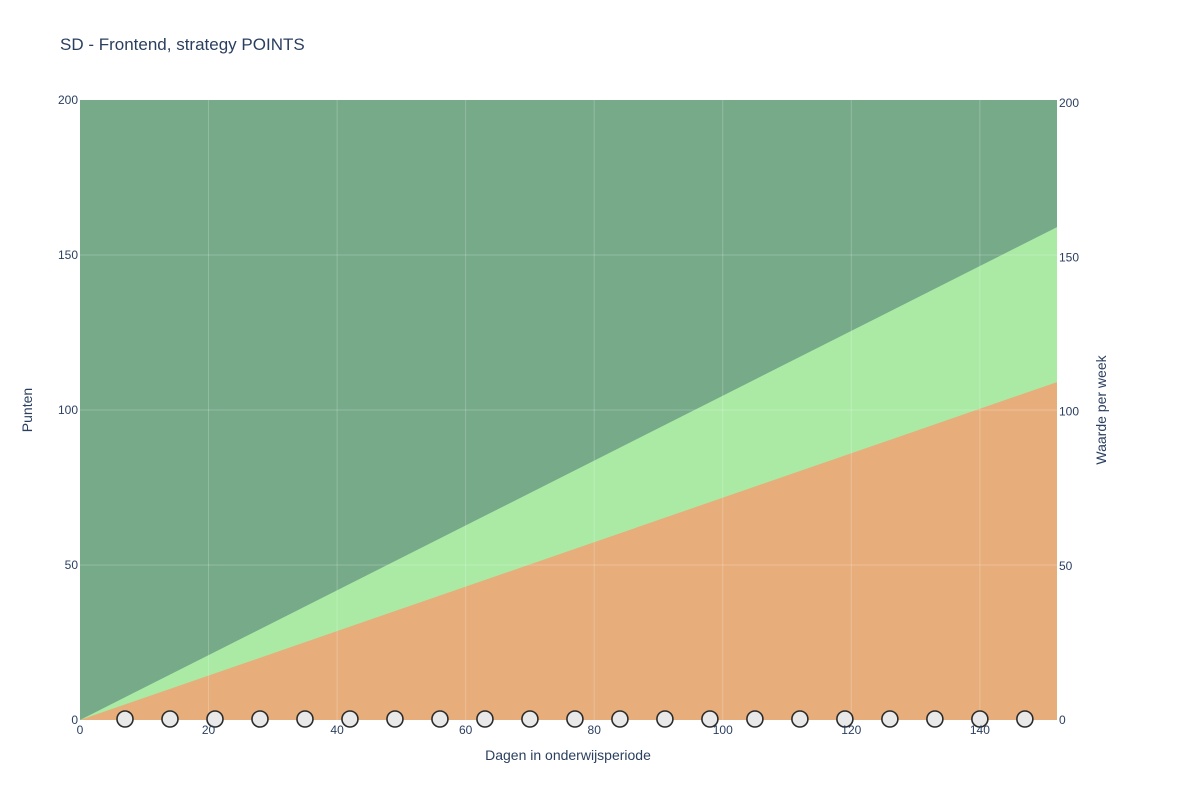 This screenshot has width=1200, height=800. I want to click on y-axis-title: Punten, so click(27, 410).